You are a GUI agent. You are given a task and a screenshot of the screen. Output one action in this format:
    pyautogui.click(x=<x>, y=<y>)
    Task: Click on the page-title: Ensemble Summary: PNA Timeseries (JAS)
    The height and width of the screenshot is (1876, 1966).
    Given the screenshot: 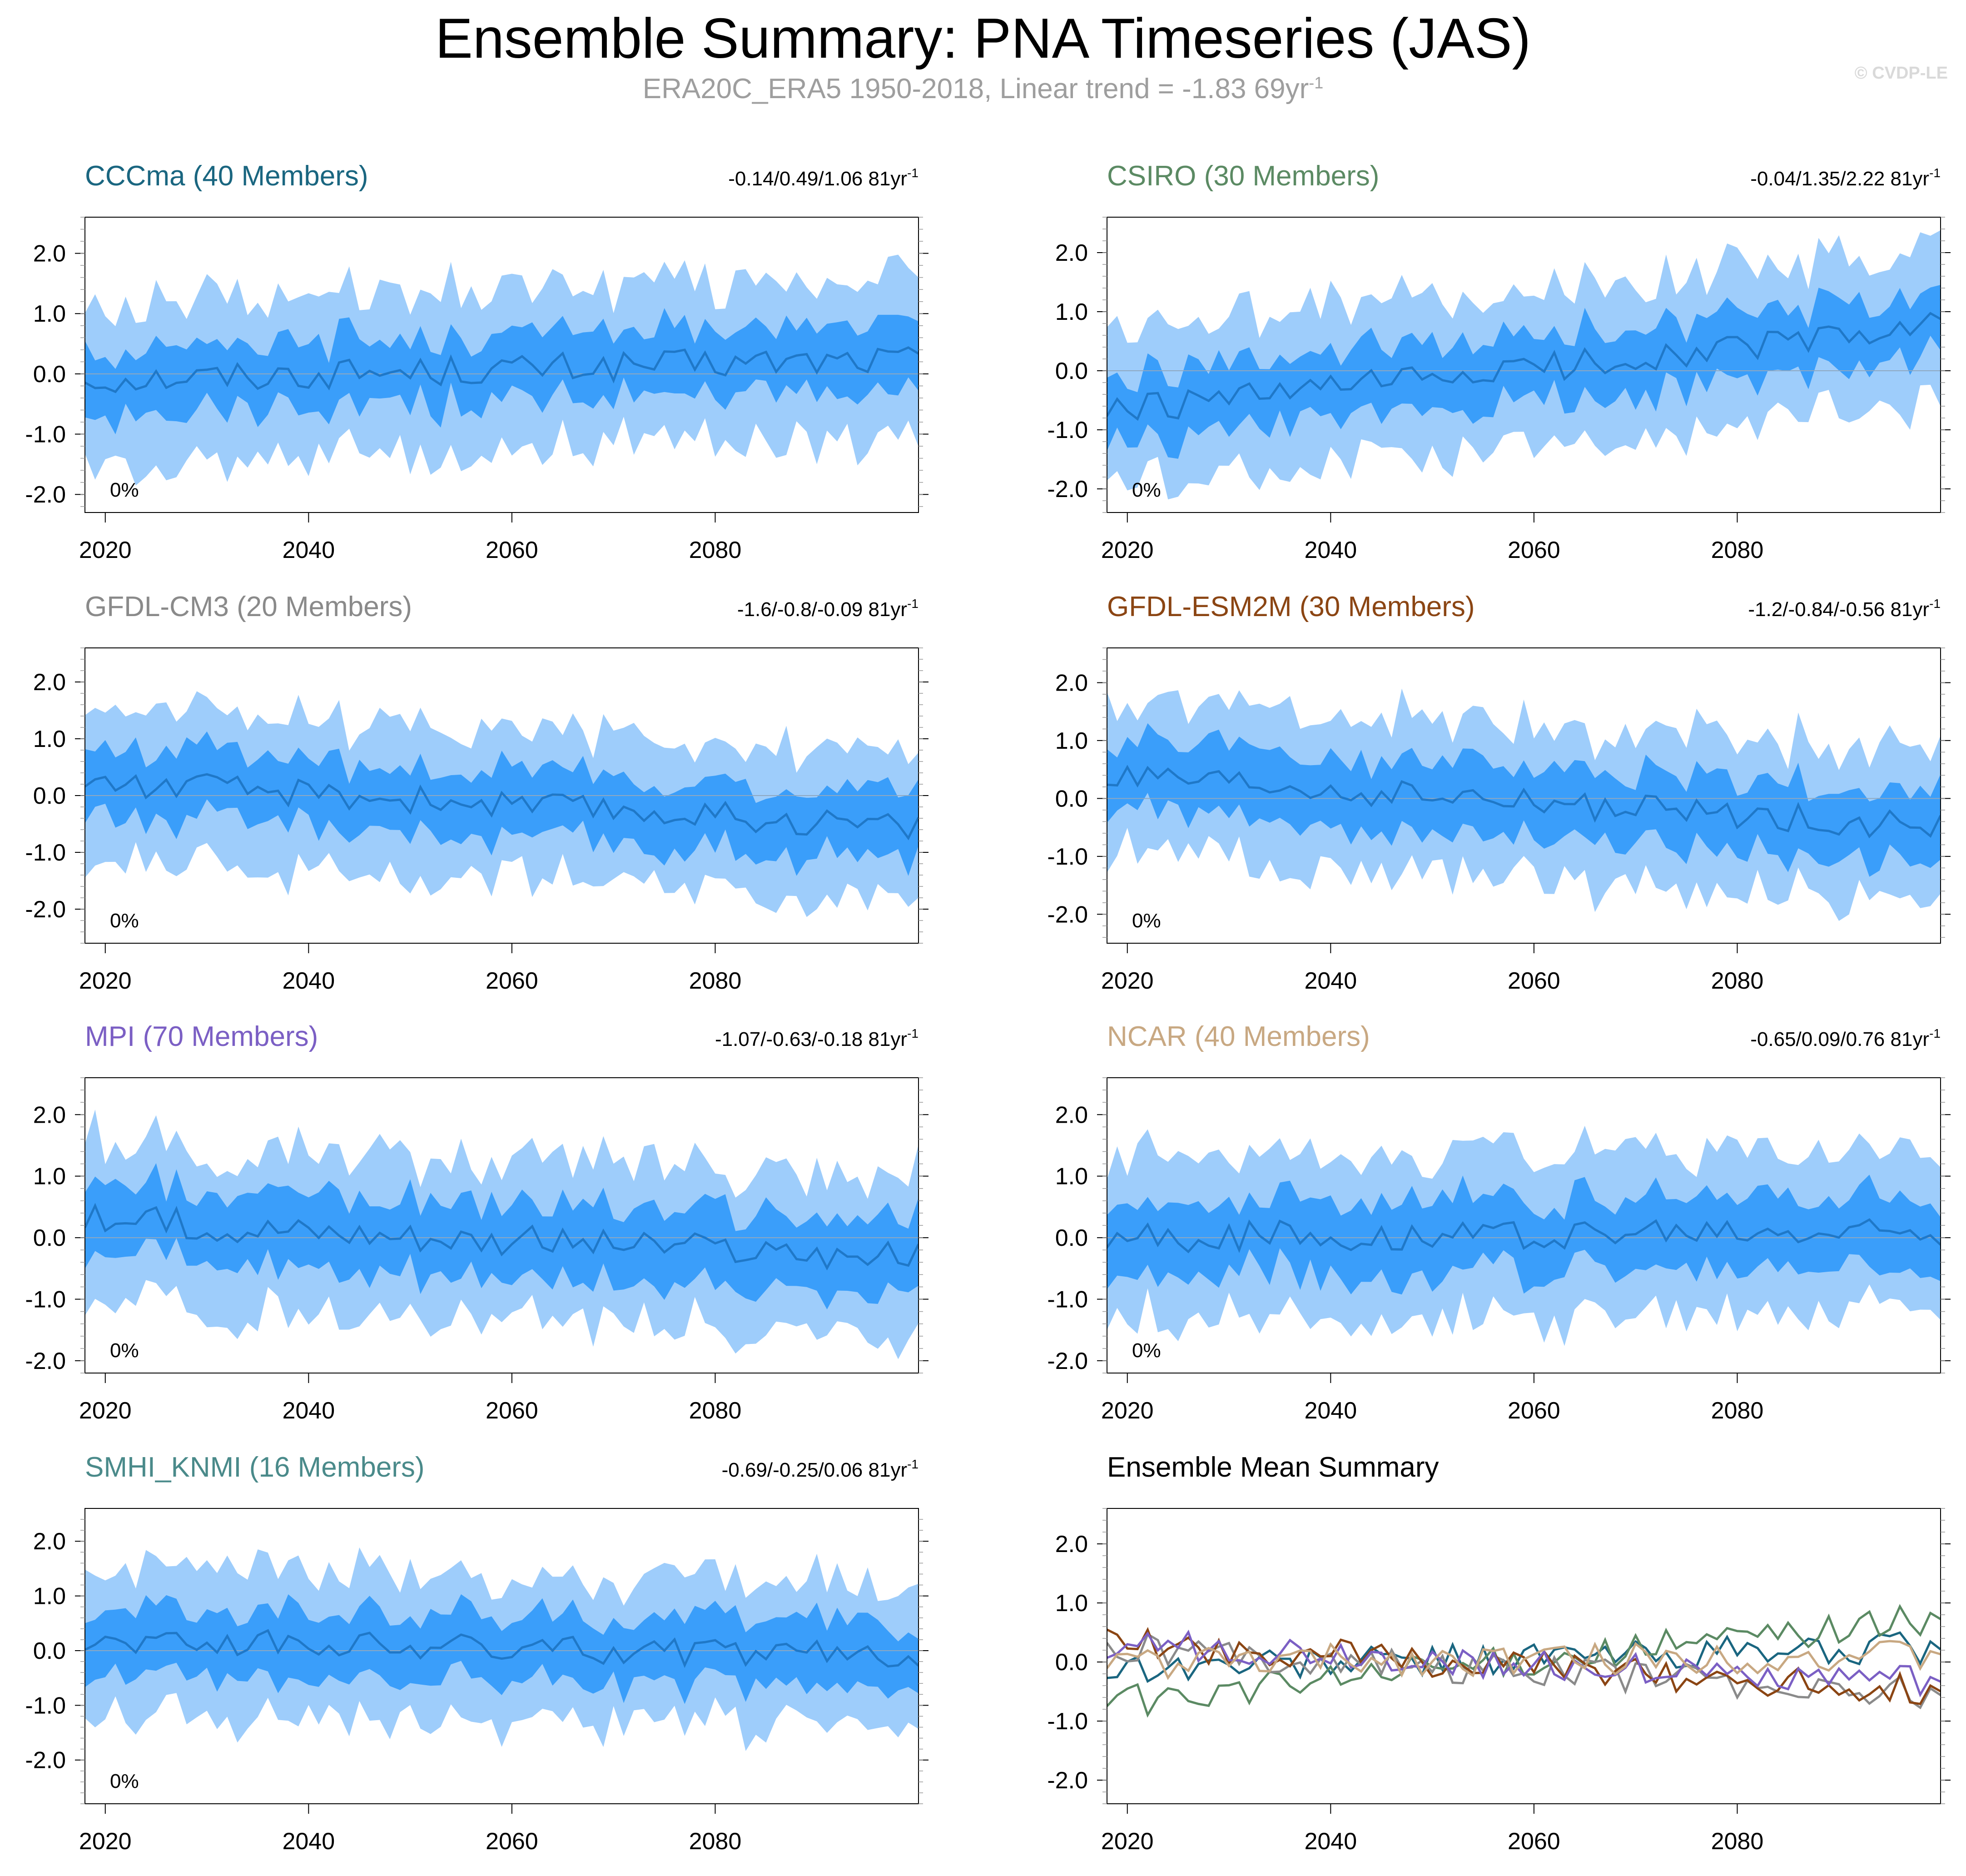 What is the action you would take?
    pyautogui.click(x=983, y=39)
    